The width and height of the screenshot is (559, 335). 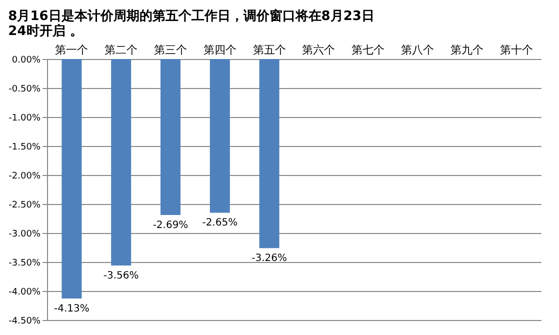 I want to click on data-label: -2.65%, so click(x=220, y=223).